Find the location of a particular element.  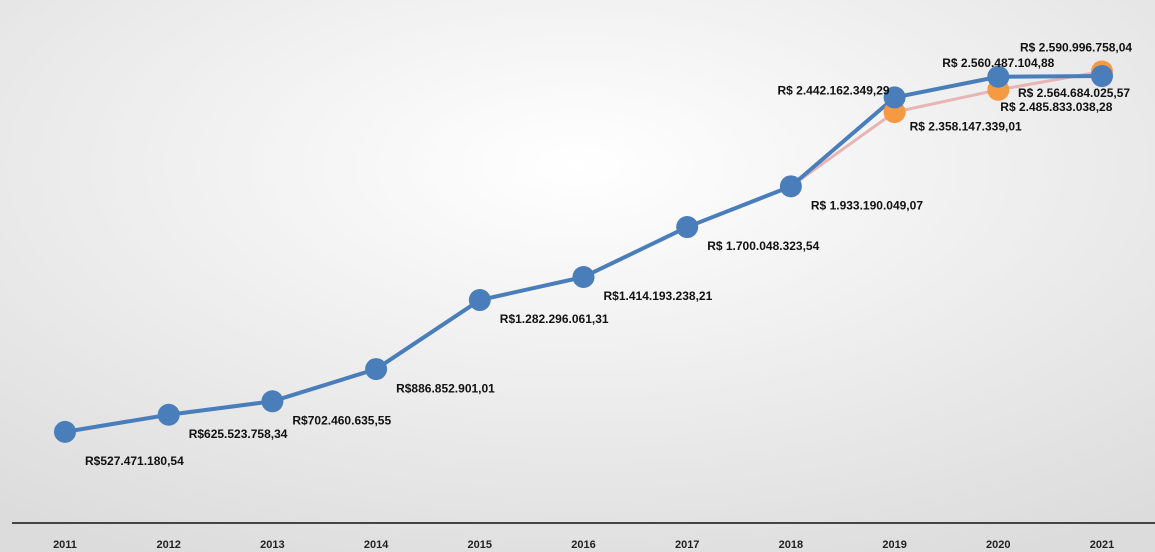

data-label: R$625.523.758,34 is located at coordinates (238, 434).